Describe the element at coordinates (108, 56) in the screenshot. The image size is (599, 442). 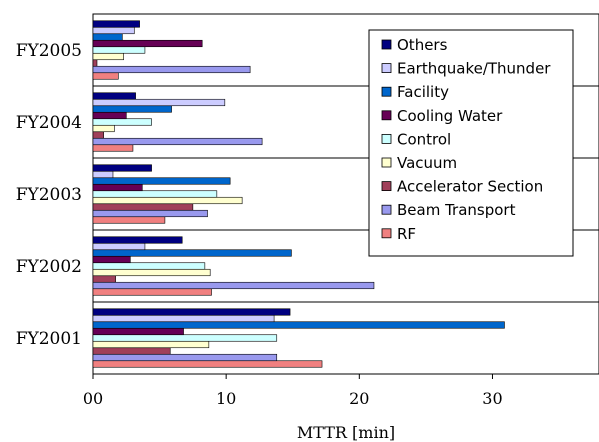
I see `bar-vacuum-fy2005` at that location.